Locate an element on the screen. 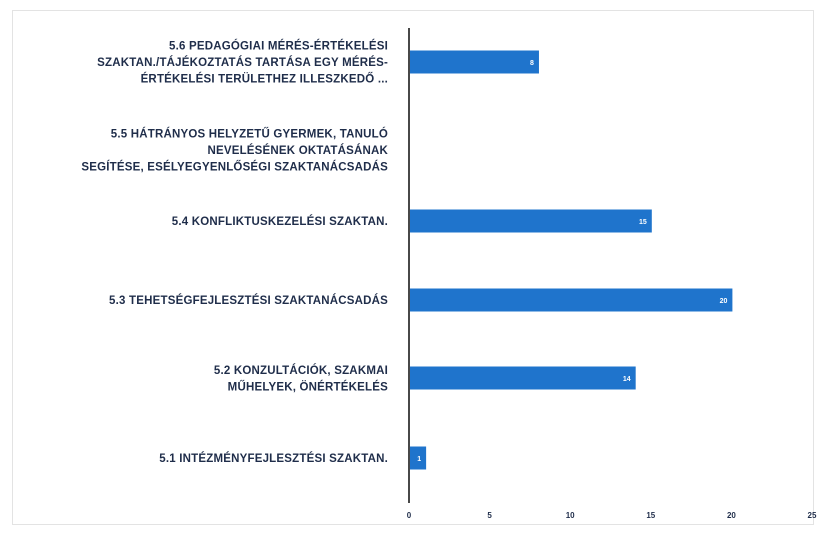  category-label: 5.4 KONFLIKTUSKEZELÉSI SZAKTAN. is located at coordinates (280, 221).